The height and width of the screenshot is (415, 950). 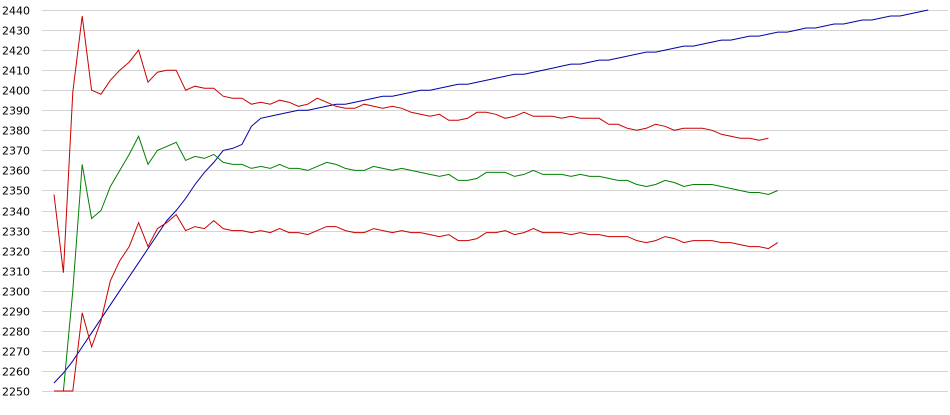 What do you see at coordinates (16, 352) in the screenshot?
I see `y-tick-label: 2270` at bounding box center [16, 352].